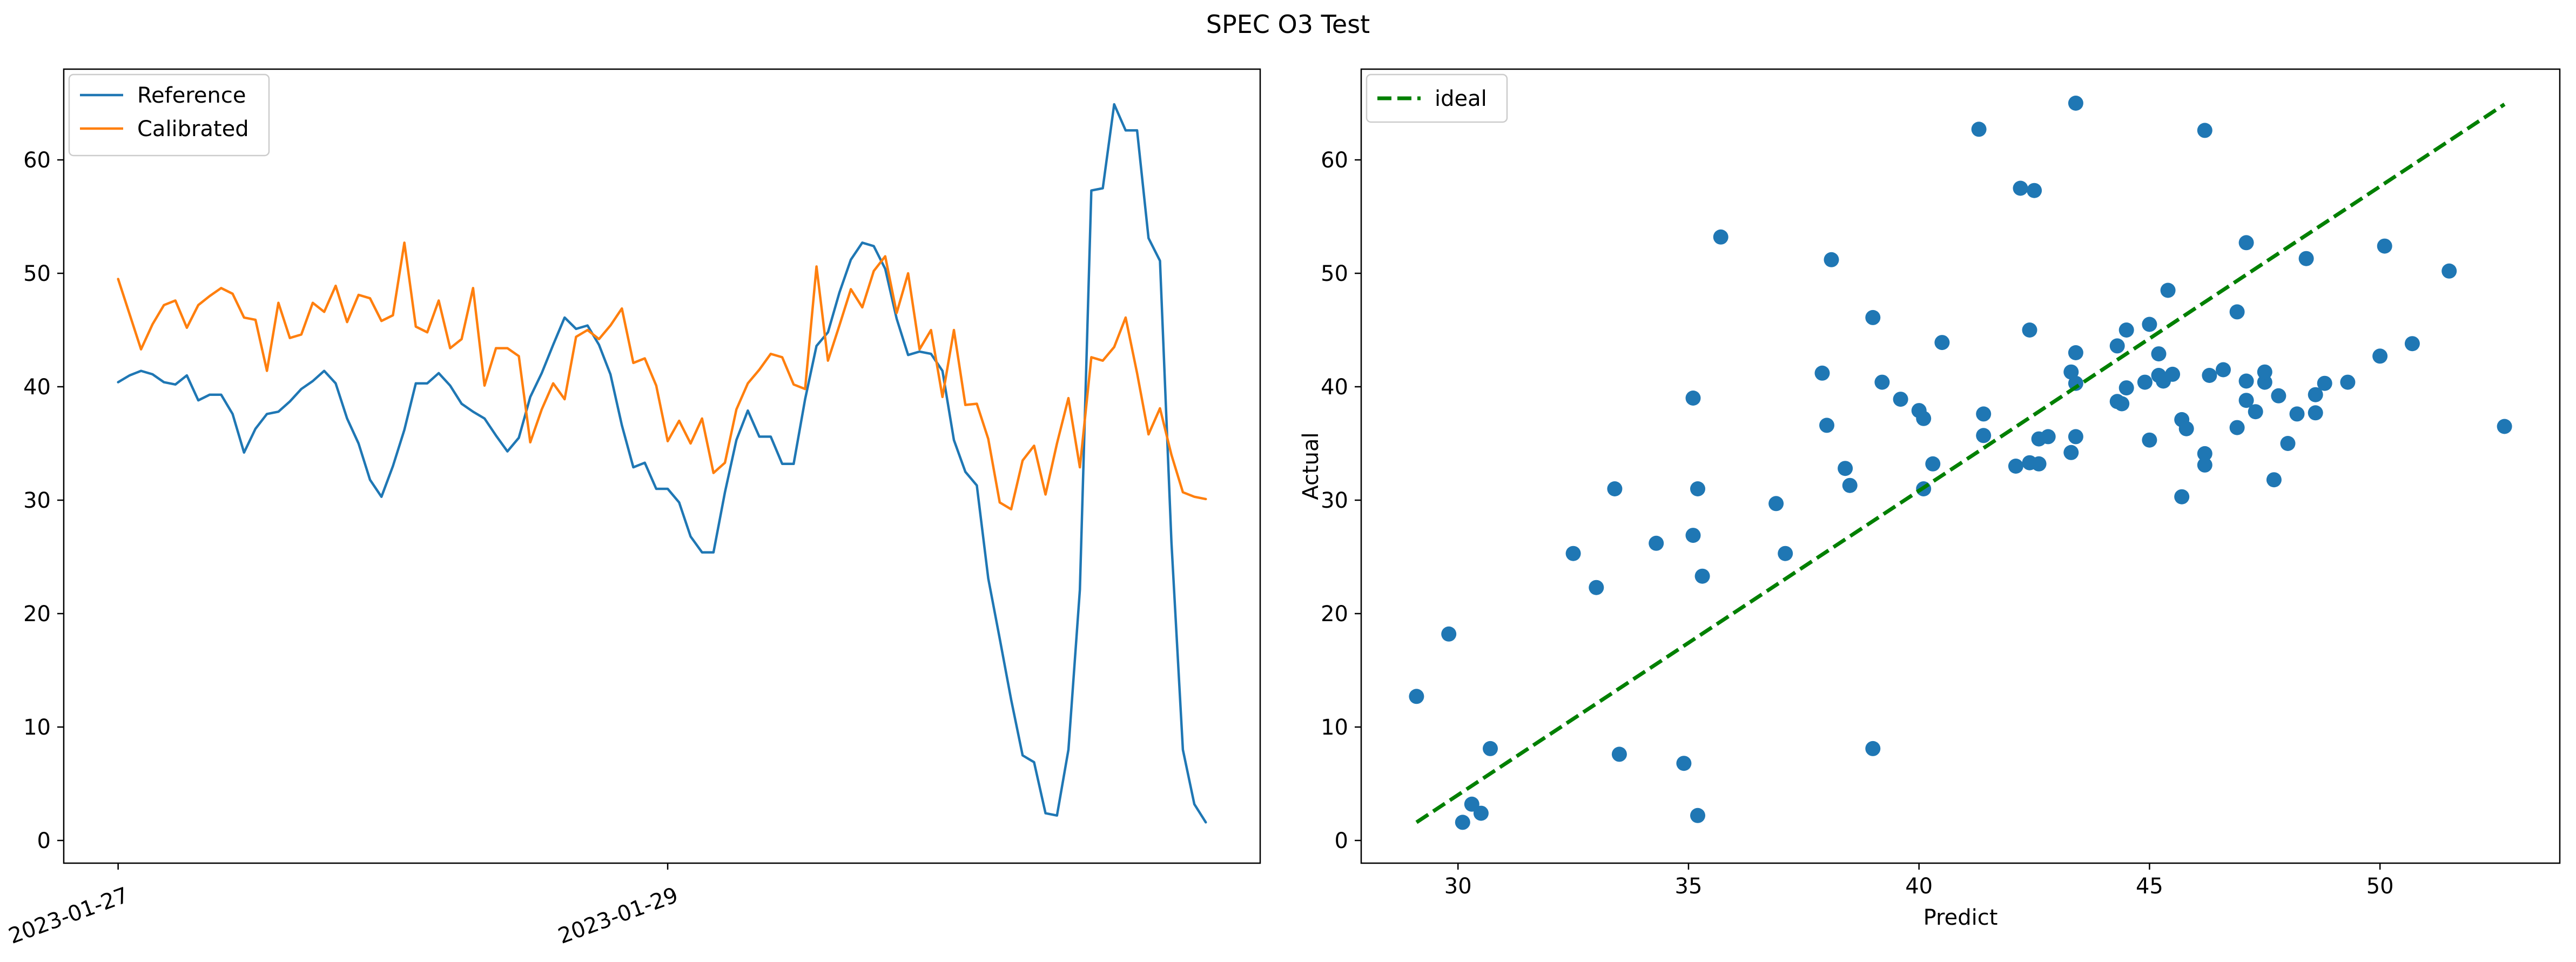 The height and width of the screenshot is (962, 2576). Describe the element at coordinates (2149, 886) in the screenshot. I see `x-tick-label: 45` at that location.